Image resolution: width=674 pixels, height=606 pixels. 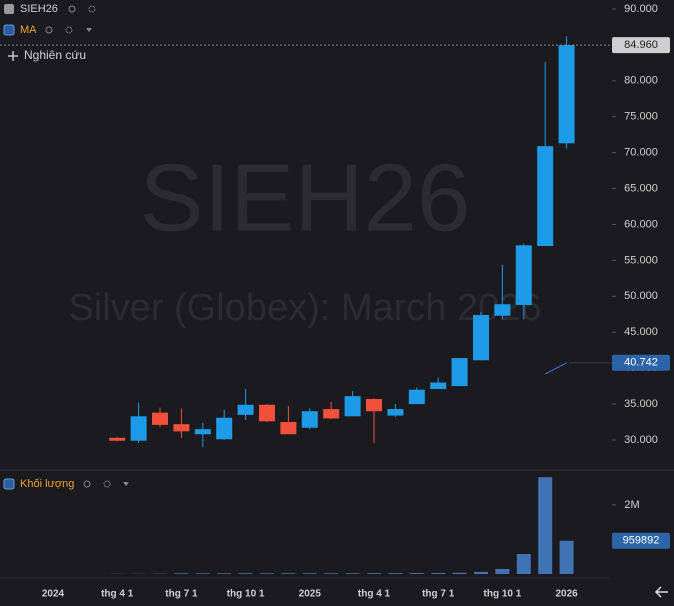 I want to click on y-tick-label: 30.000, so click(x=641, y=440).